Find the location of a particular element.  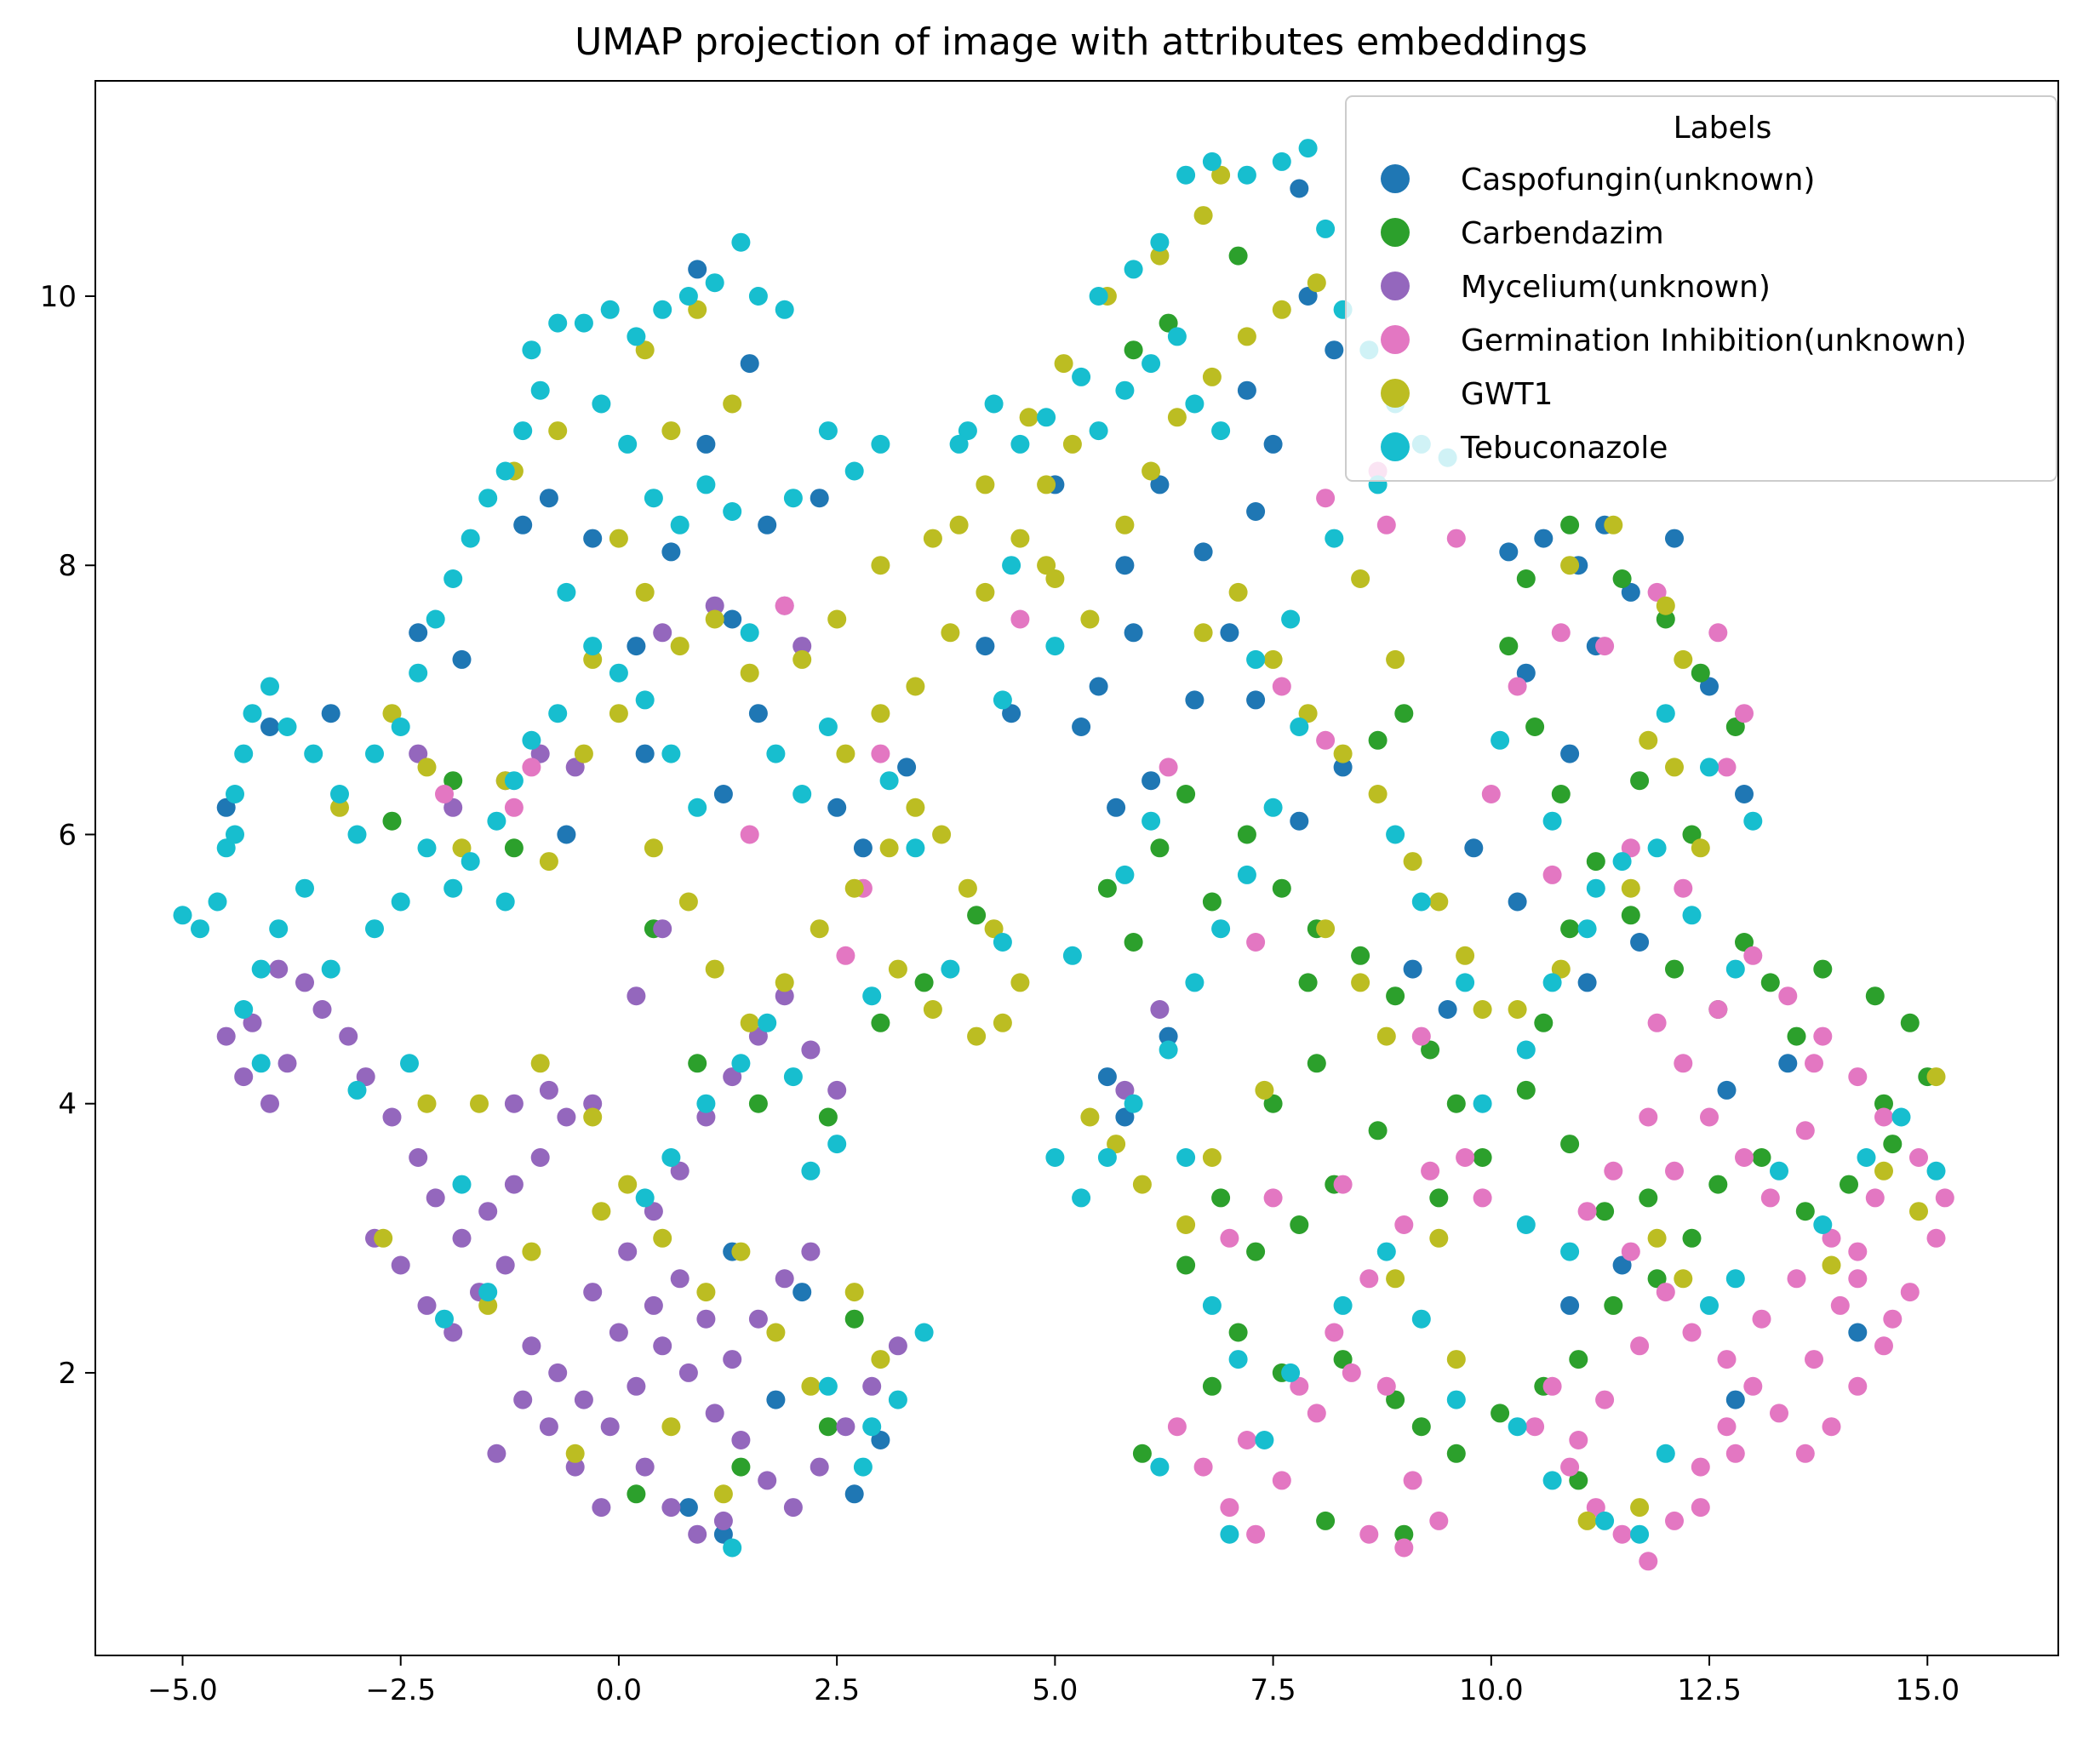

legend-item: Carbendazim is located at coordinates (1522, 233).